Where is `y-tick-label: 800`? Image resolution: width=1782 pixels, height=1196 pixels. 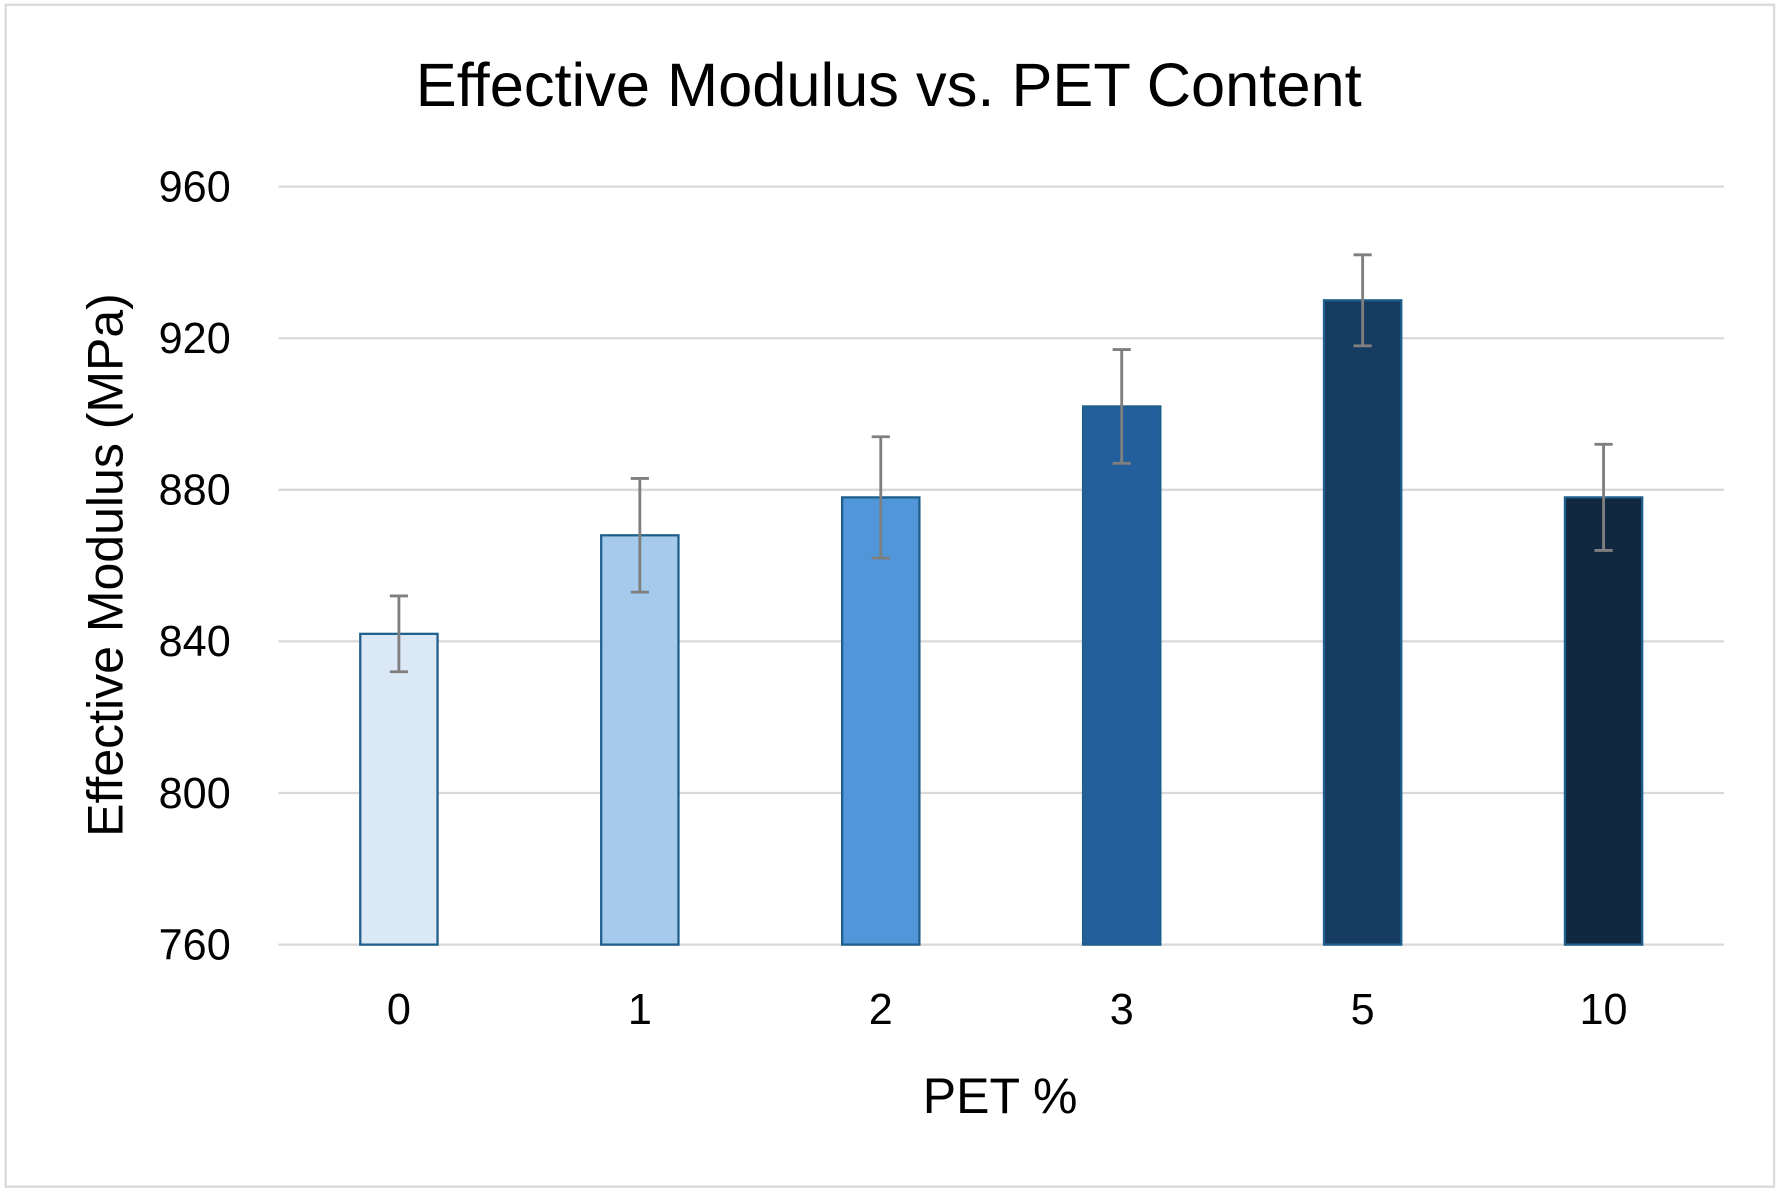
y-tick-label: 800 is located at coordinates (195, 794).